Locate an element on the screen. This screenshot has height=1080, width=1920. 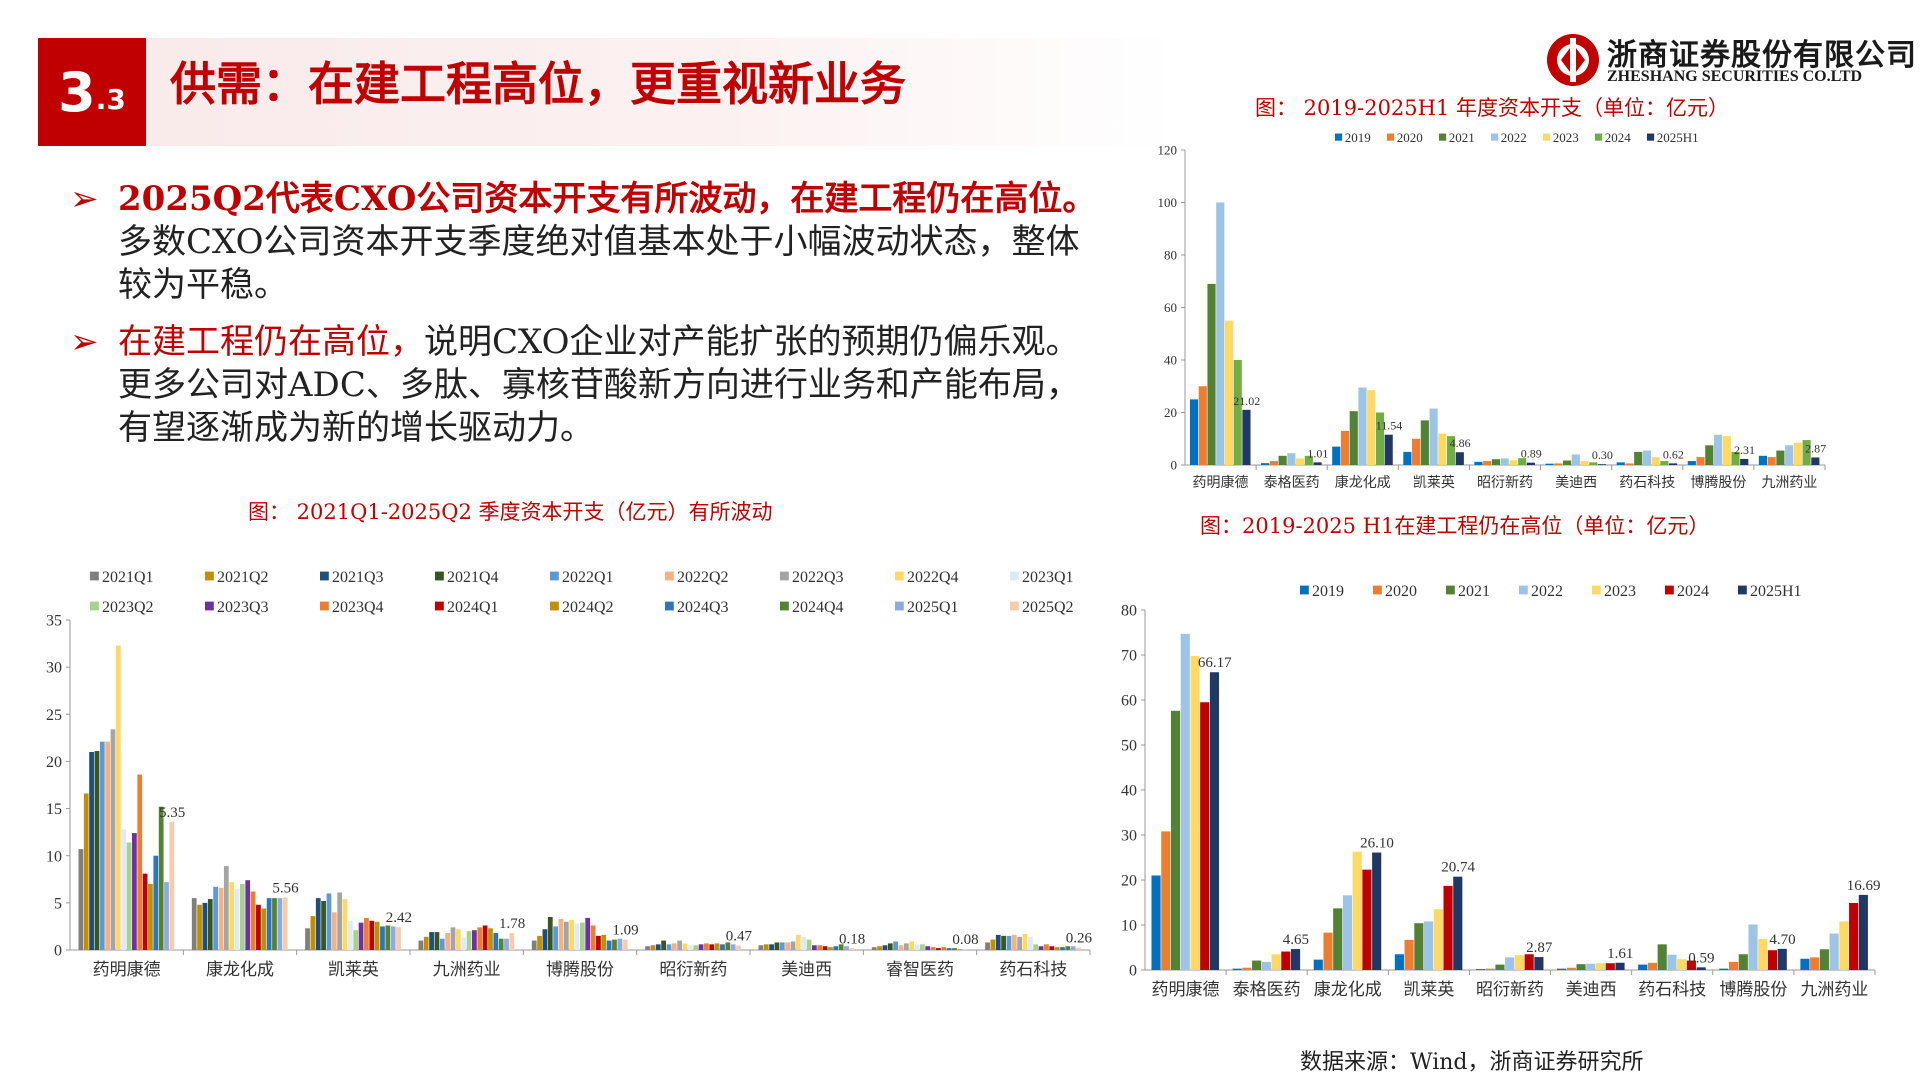
data-label: 2.31 is located at coordinates (1744, 450).